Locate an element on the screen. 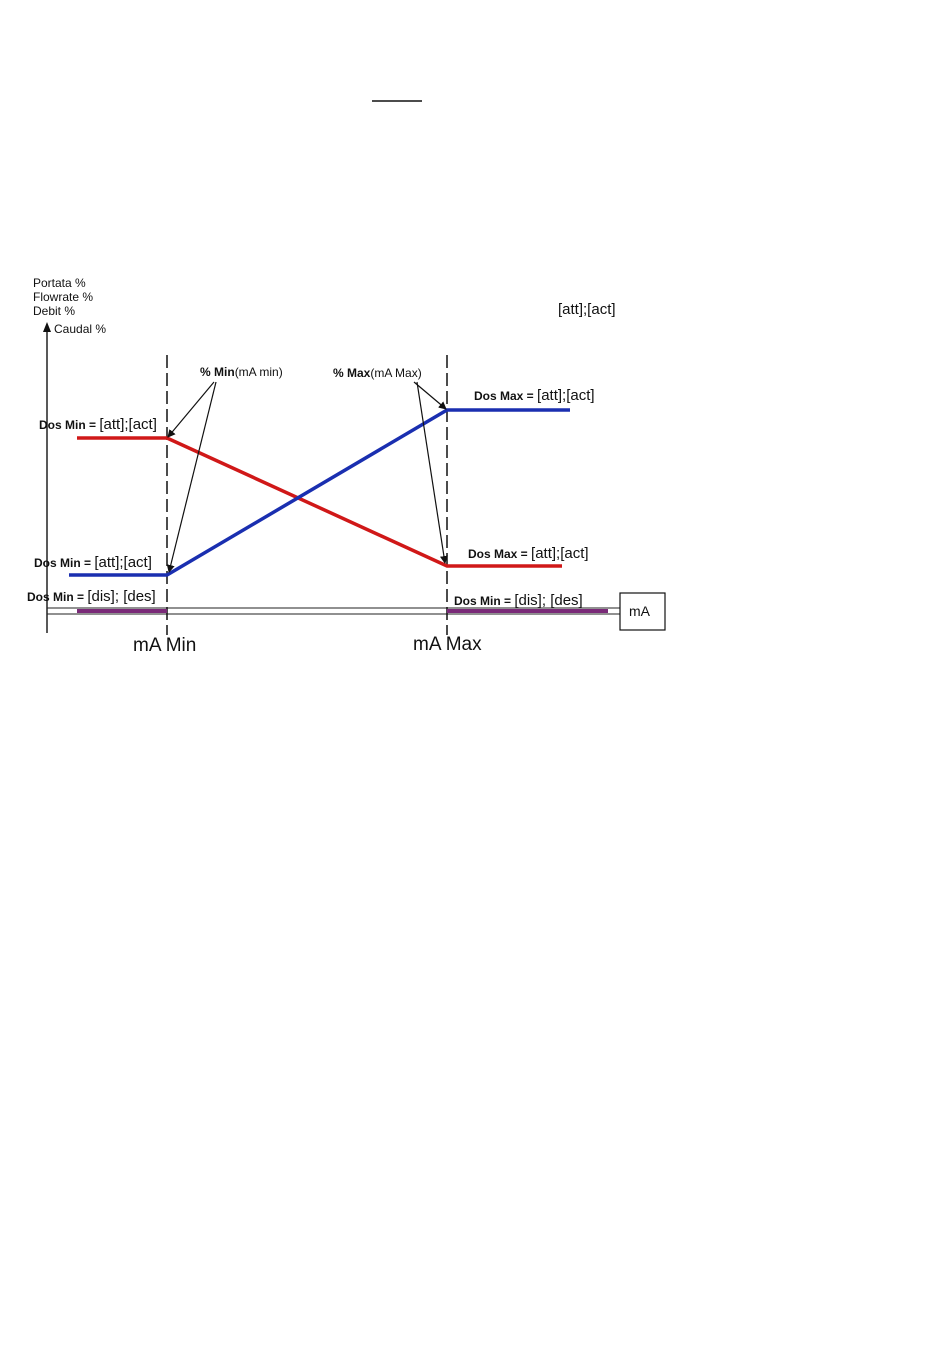 The image size is (950, 1359). pct-max-arrow-upper is located at coordinates (430, 395).